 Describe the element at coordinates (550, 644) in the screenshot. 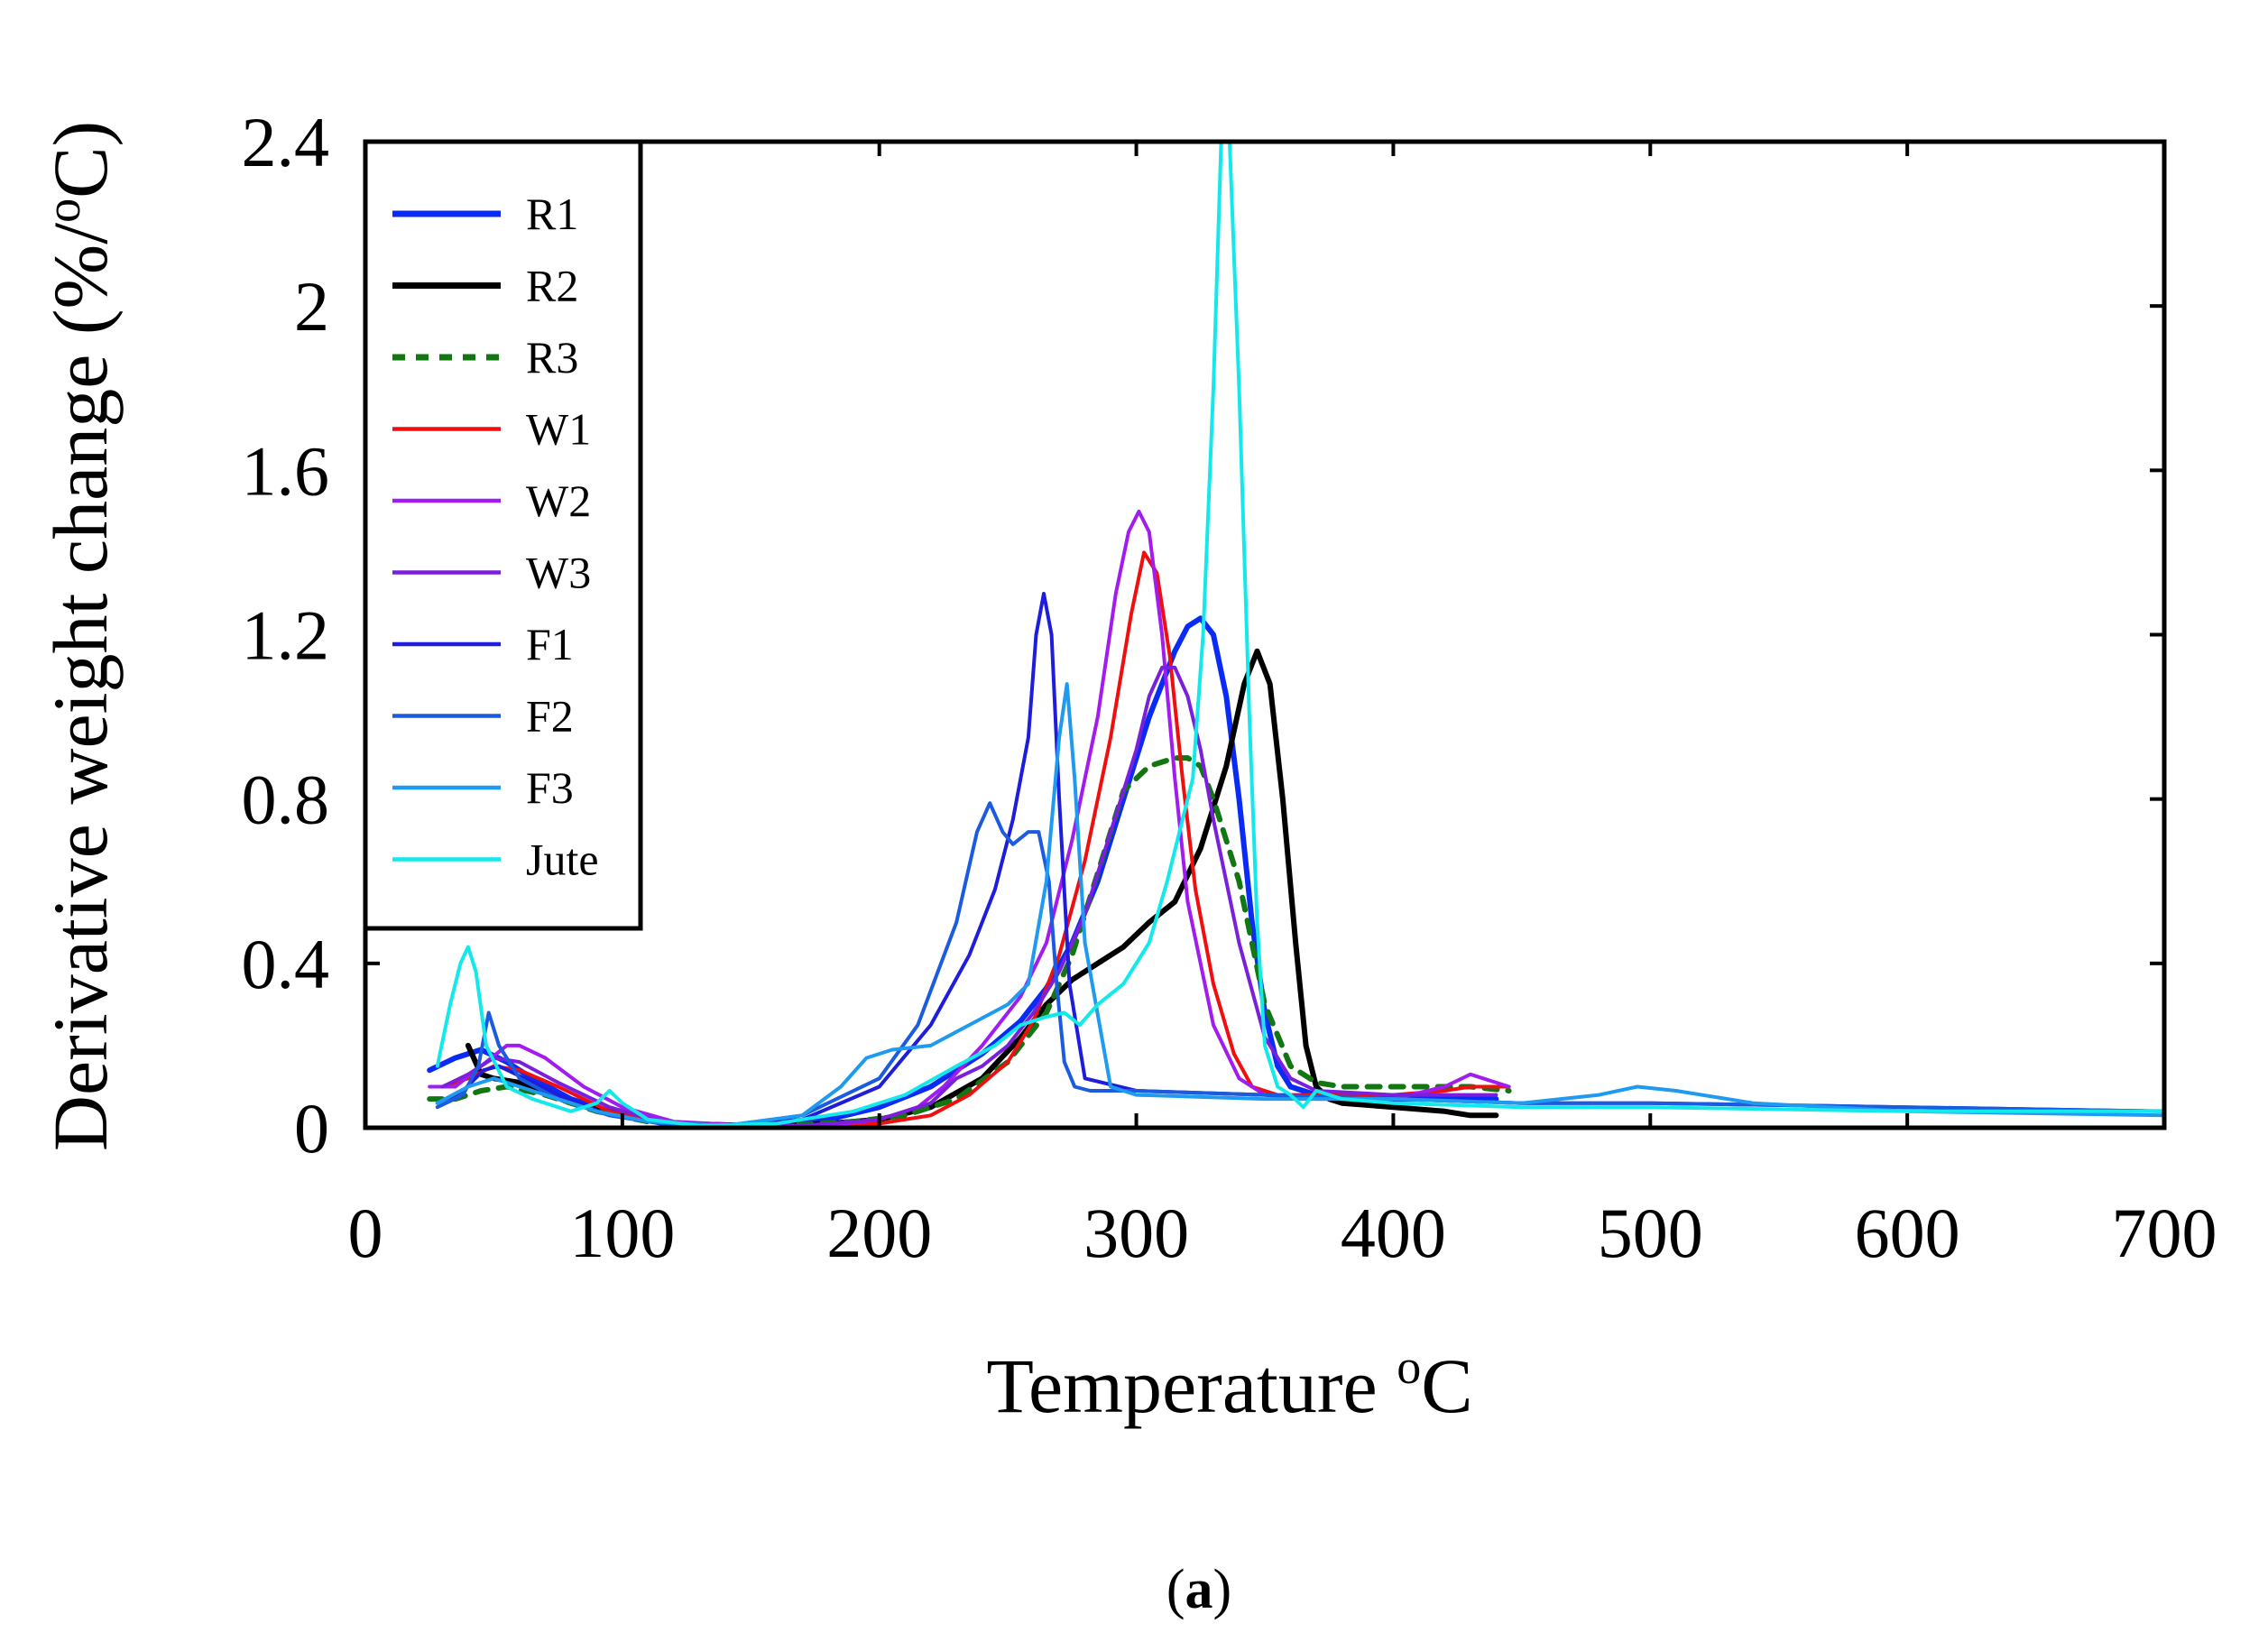

I see `legend-label-f1: F1` at that location.